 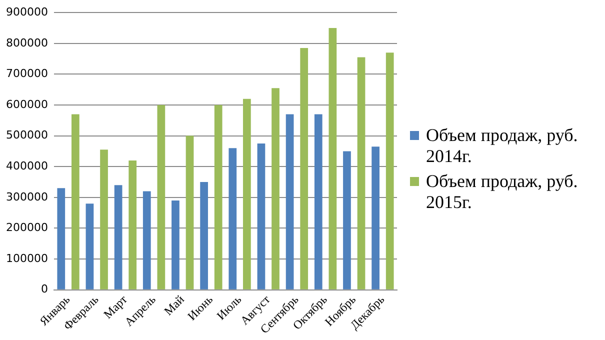 I want to click on legend-label: Объем продаж, руб. 2014г., so click(x=502, y=146).